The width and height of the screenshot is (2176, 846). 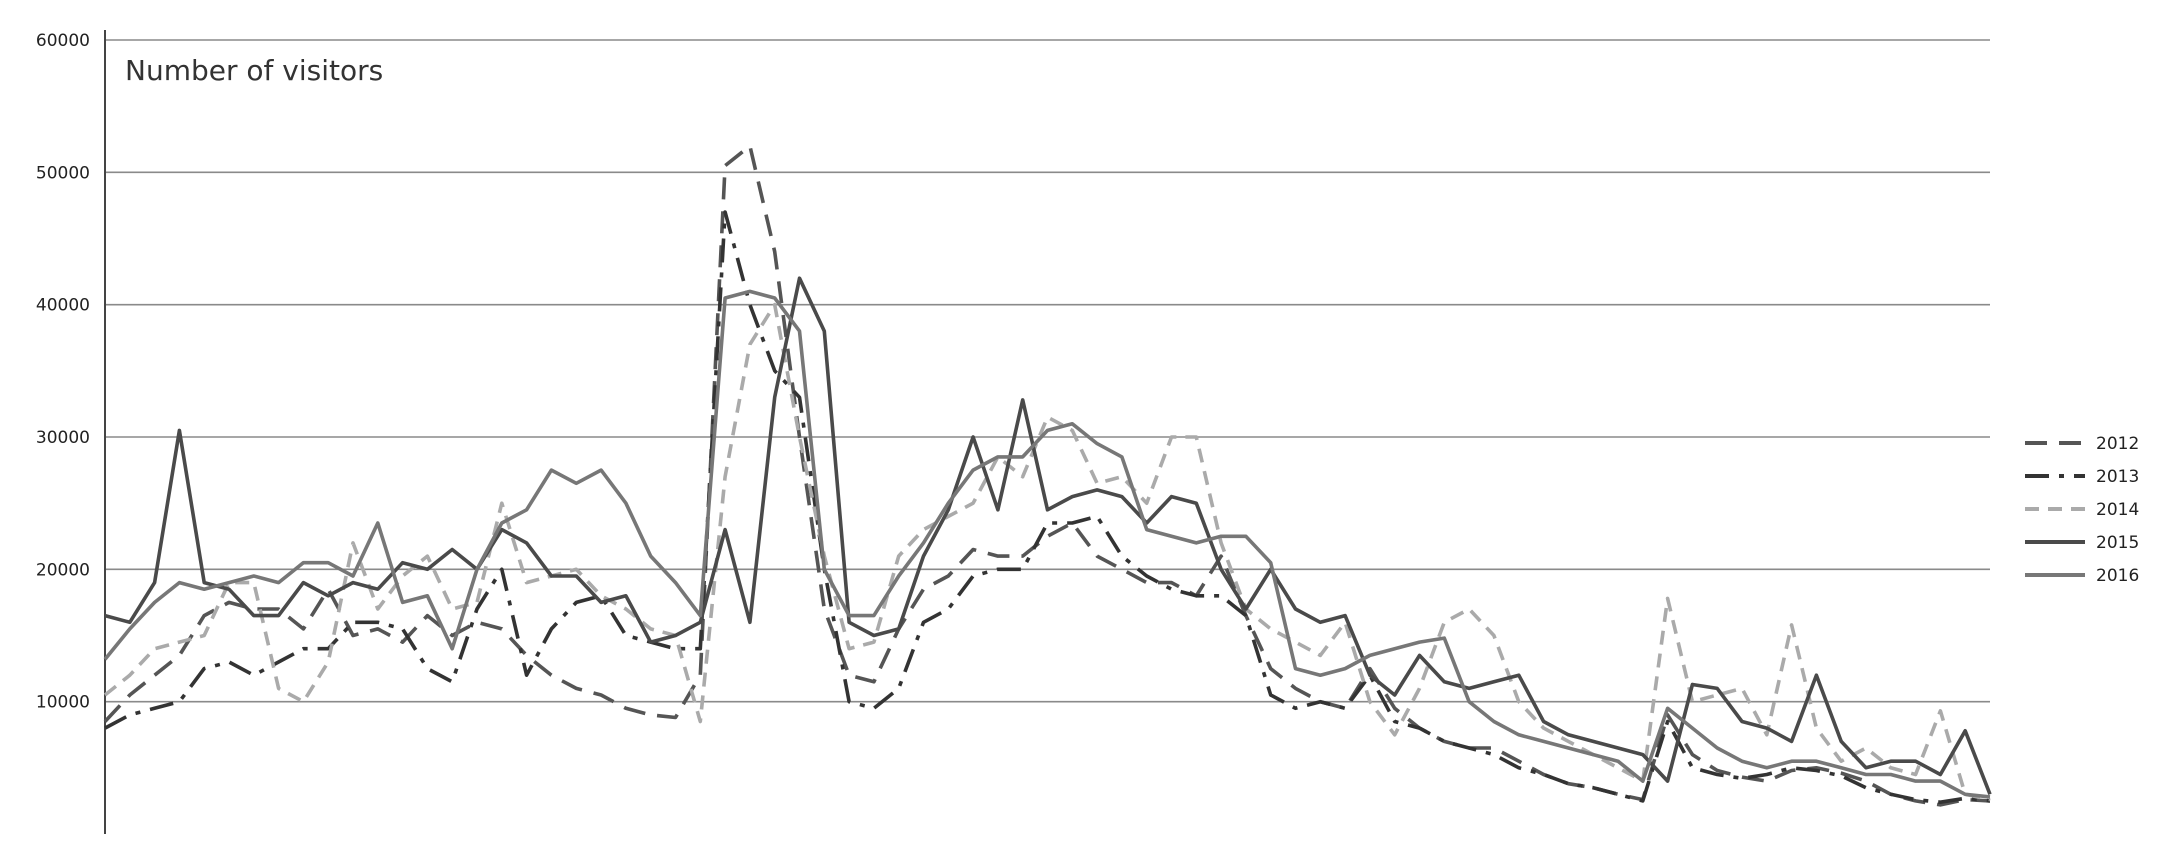 What do you see at coordinates (63, 570) in the screenshot?
I see `y-tick-label: 20000` at bounding box center [63, 570].